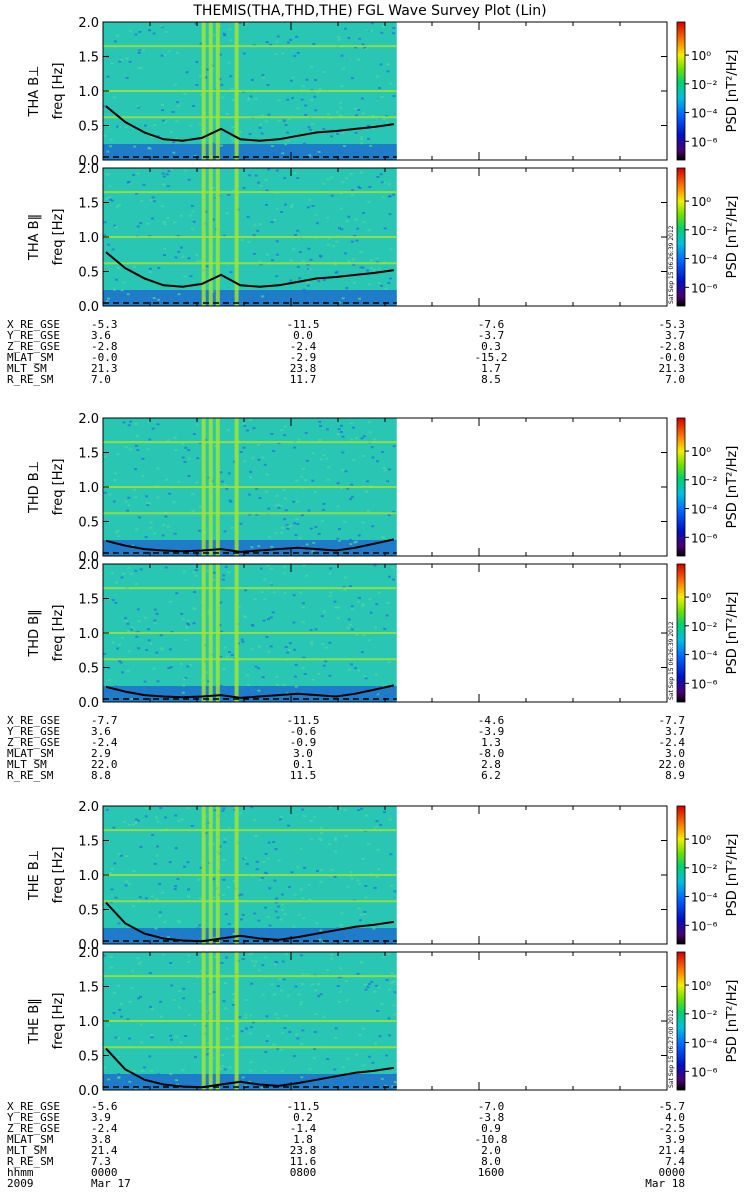 The width and height of the screenshot is (750, 1204). What do you see at coordinates (33, 742) in the screenshot?
I see `ephemeris-label: Z_RE_GSE` at bounding box center [33, 742].